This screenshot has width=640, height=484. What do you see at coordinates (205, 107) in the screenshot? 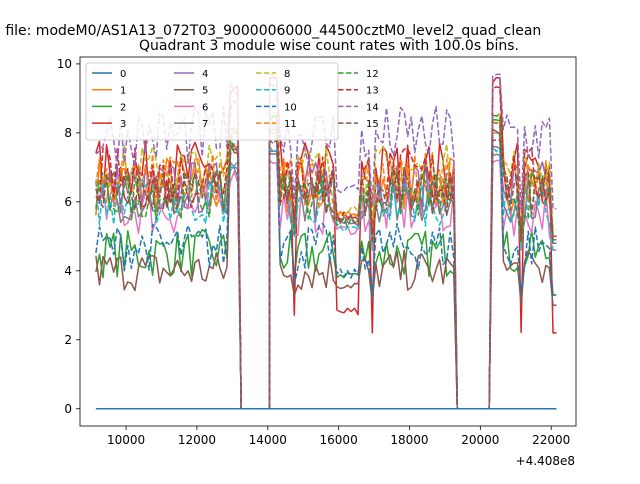
I see `legend-label-6: 6` at bounding box center [205, 107].